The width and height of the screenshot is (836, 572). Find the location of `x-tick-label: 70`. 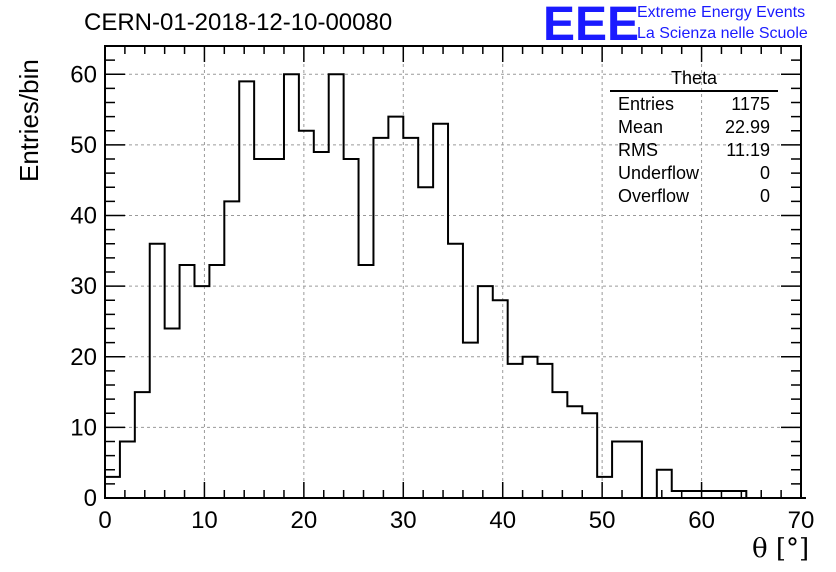

x-tick-label: 70 is located at coordinates (801, 520).